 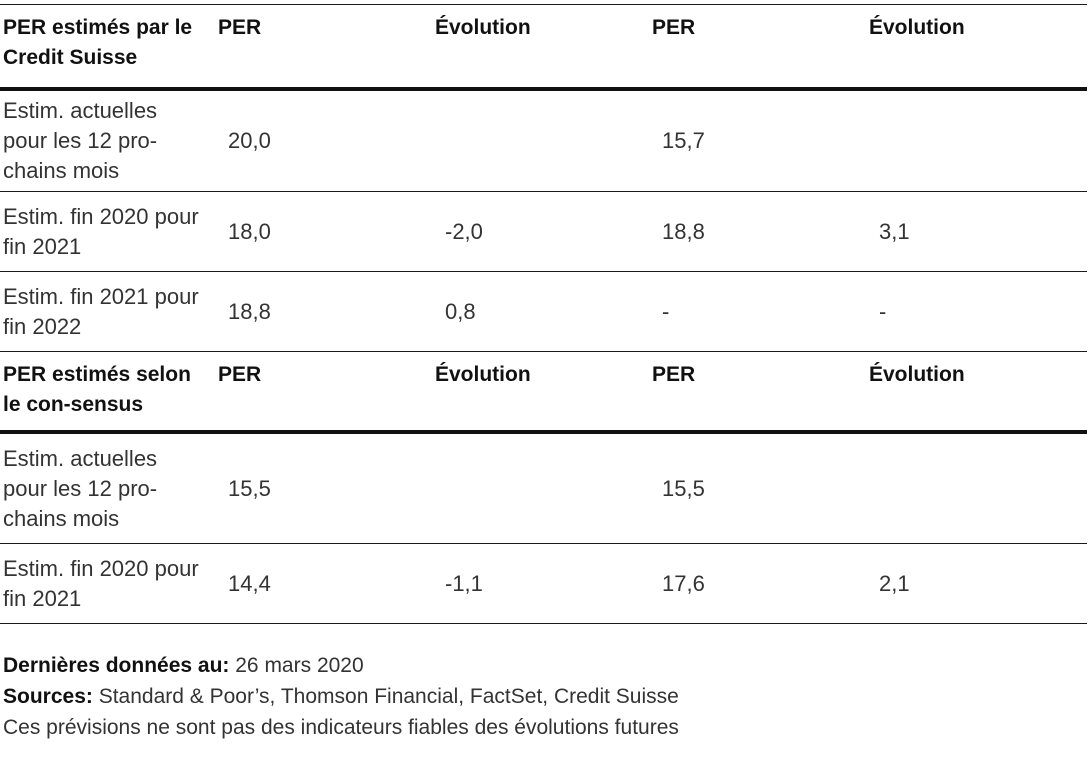 What do you see at coordinates (97, 389) in the screenshot?
I see `section-2-title: PER estimés selon le con-sensus` at bounding box center [97, 389].